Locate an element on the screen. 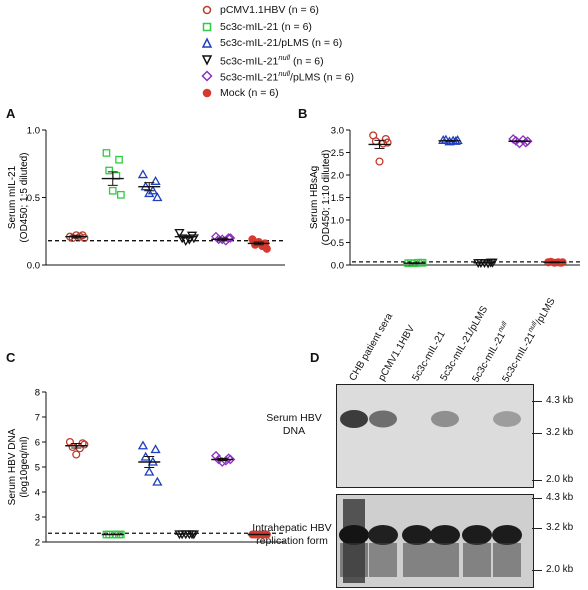 This screenshot has height=590, width=588. legend-item: 5c3c-mIL-21/pLMS (n = 6) is located at coordinates (298, 43).